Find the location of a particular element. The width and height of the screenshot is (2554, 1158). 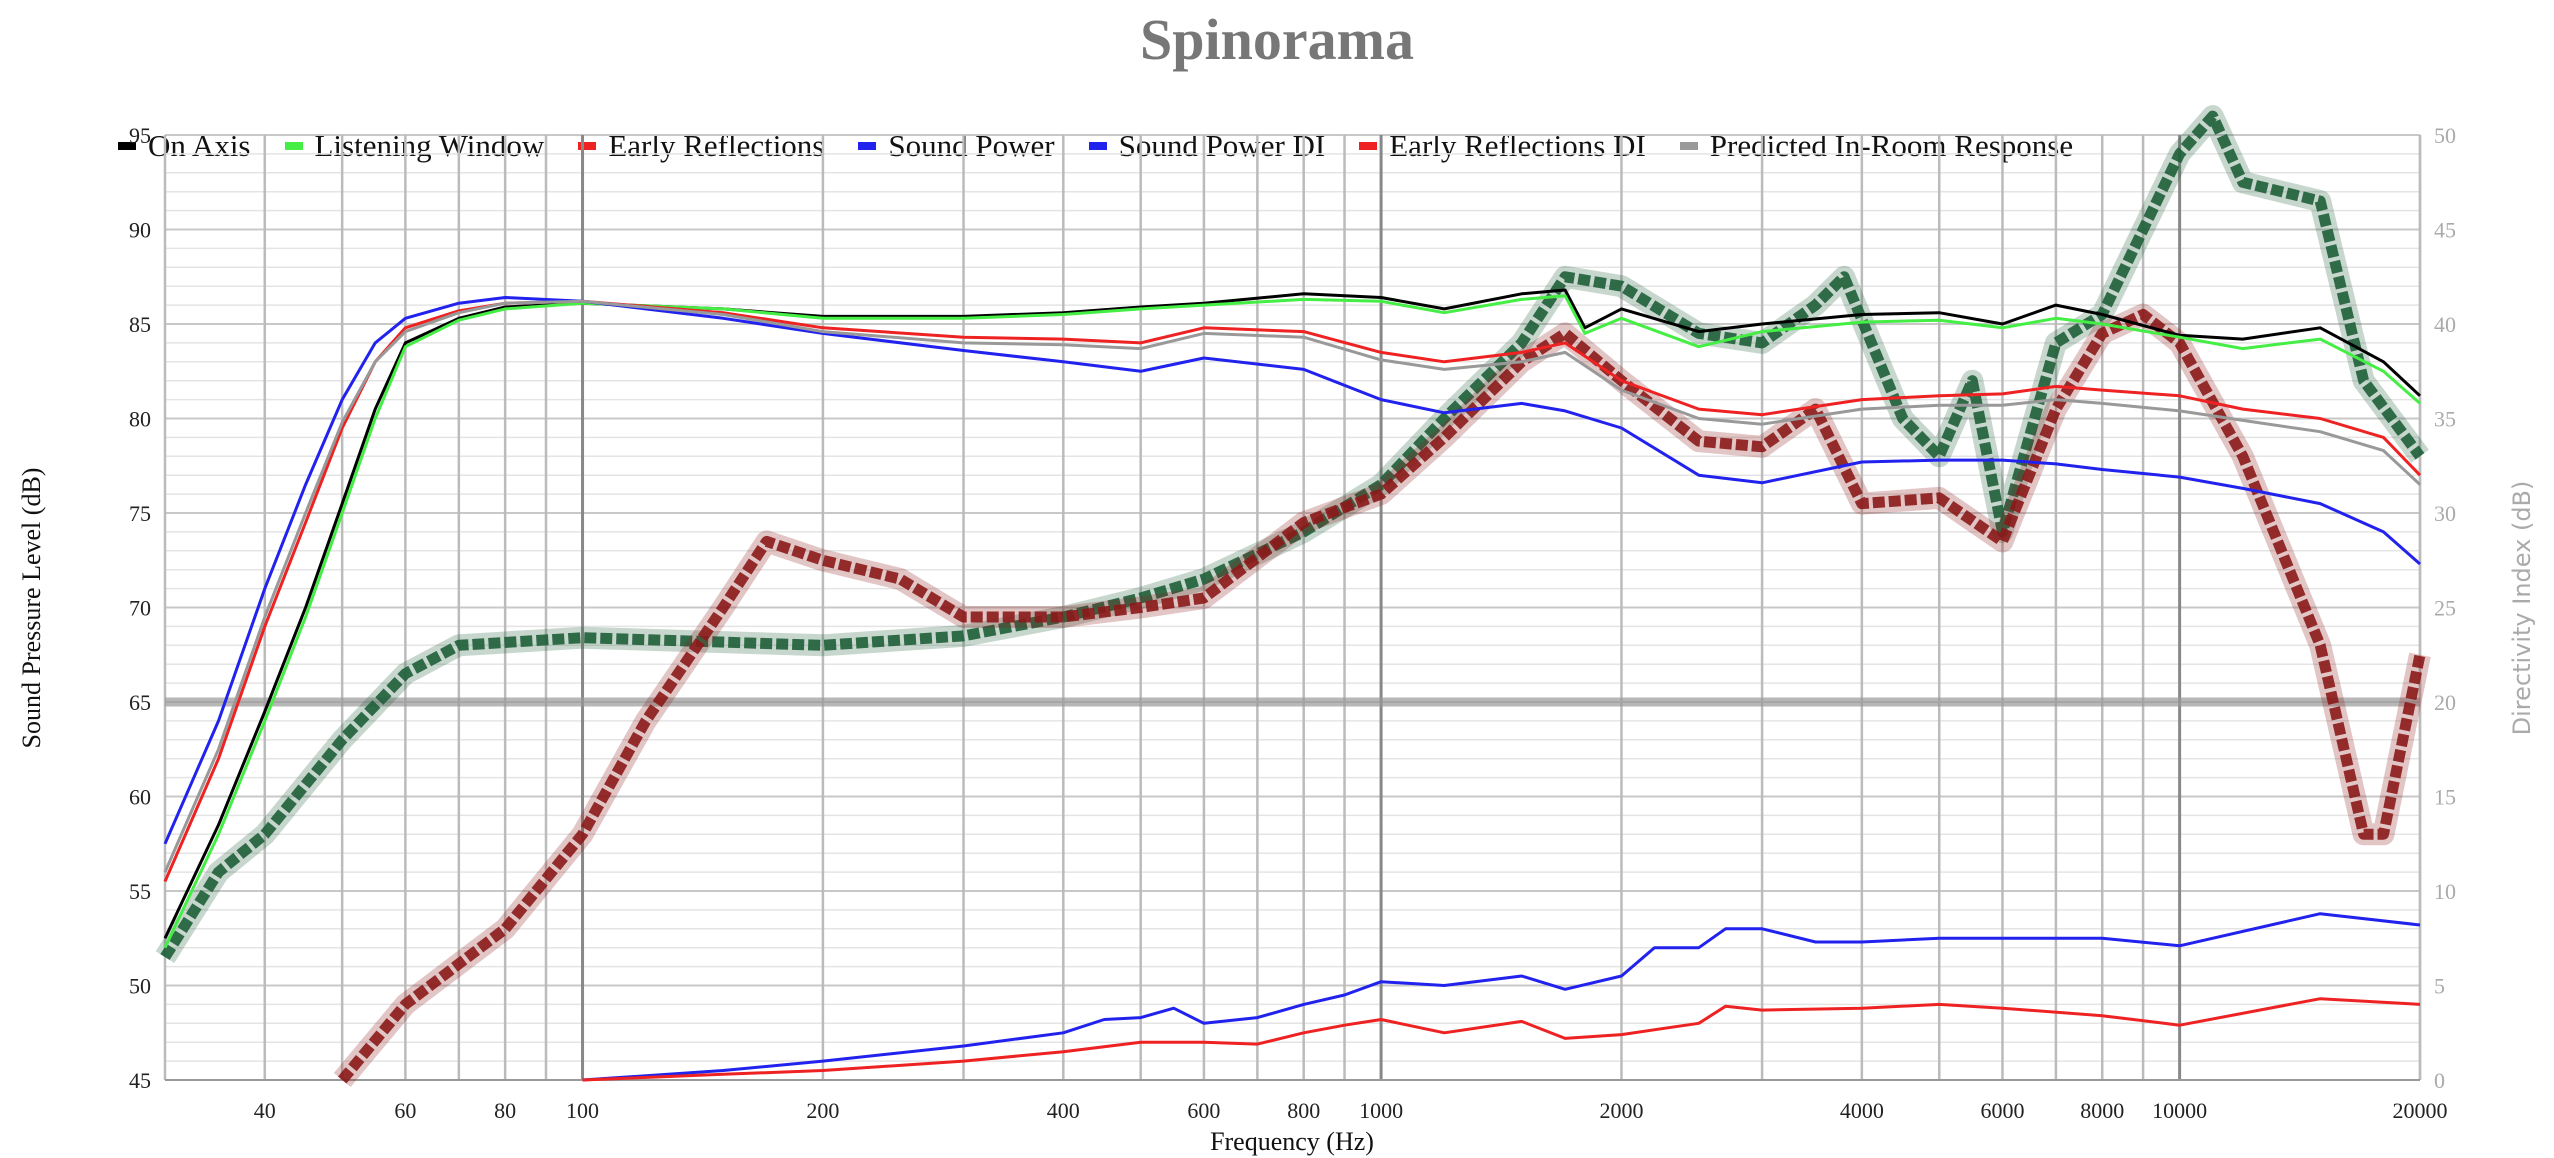

legend-label: Sound Power is located at coordinates (971, 145).